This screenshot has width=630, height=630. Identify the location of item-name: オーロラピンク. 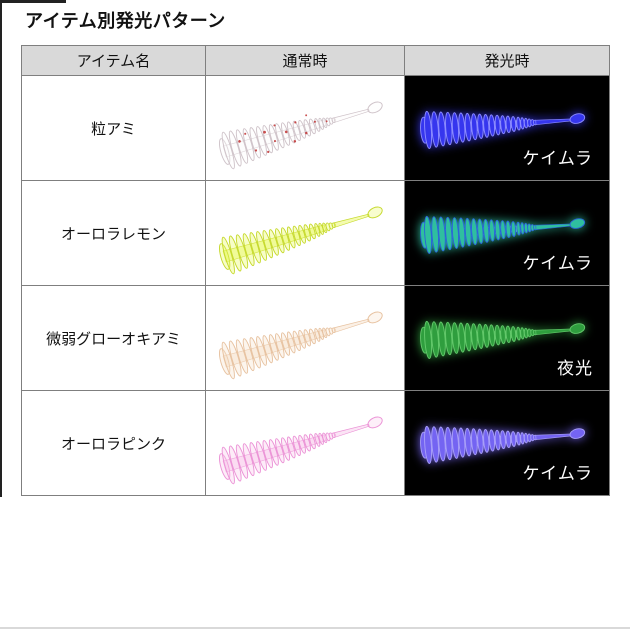
(114, 443).